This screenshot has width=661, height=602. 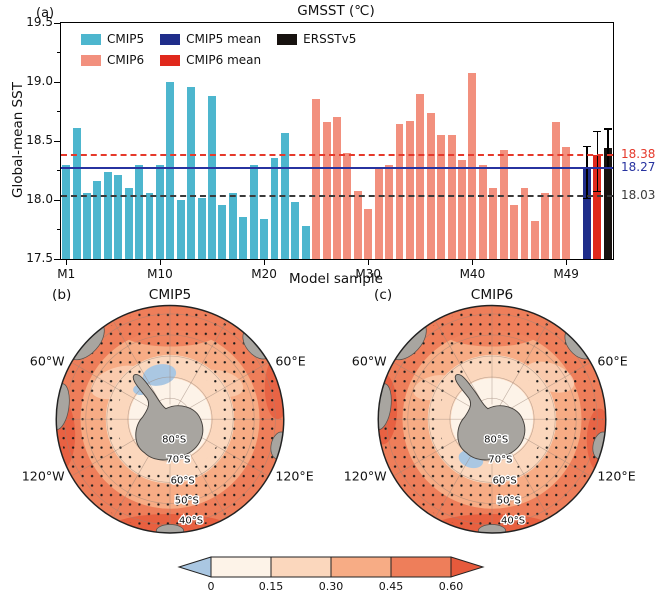 I want to click on cmip5-swatch, so click(x=91, y=39).